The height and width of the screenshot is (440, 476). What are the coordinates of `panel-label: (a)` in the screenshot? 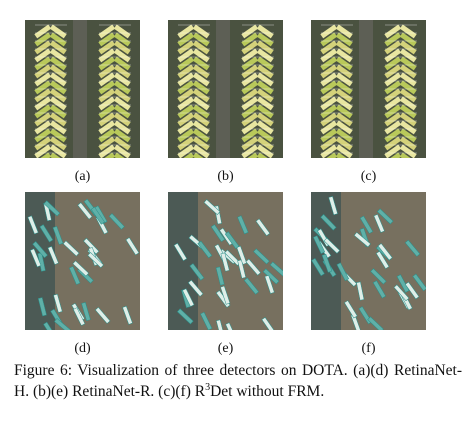 It's located at (83, 176).